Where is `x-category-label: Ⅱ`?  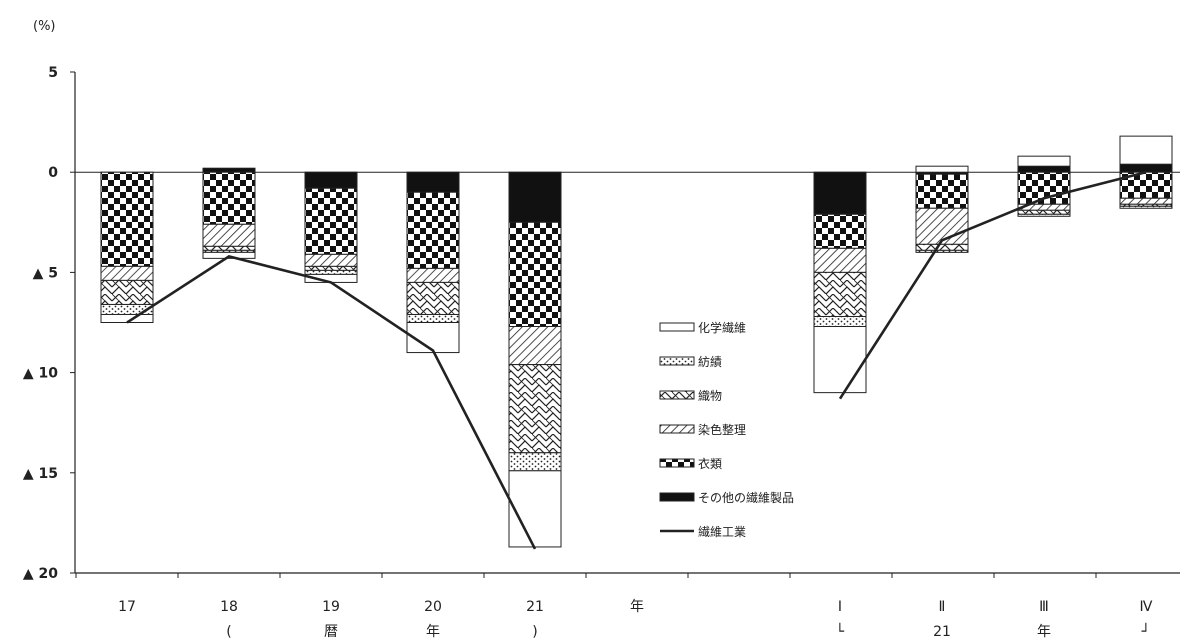 x-category-label: Ⅱ is located at coordinates (942, 607).